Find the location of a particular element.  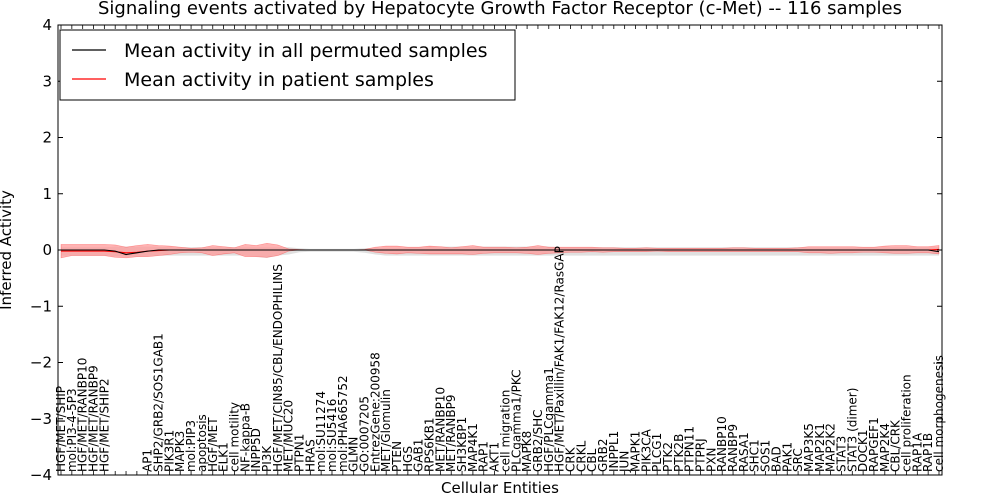

x-category-label: JUN is located at coordinates (625, 462).